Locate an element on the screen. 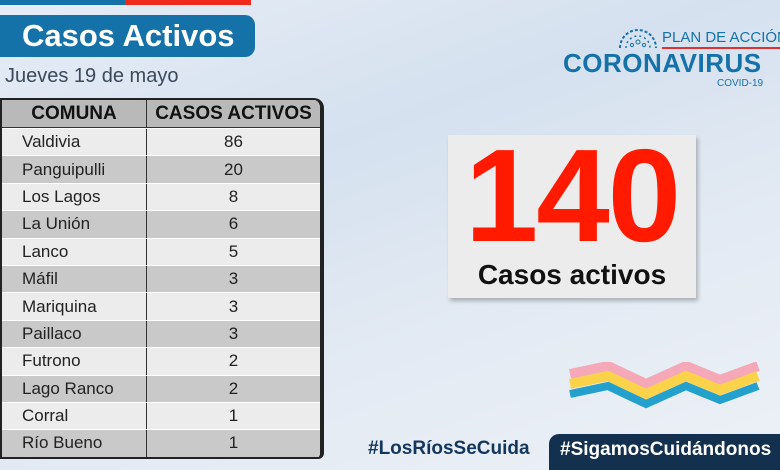 The image size is (780, 470). comuna-cell: Panguipulli is located at coordinates (74, 169).